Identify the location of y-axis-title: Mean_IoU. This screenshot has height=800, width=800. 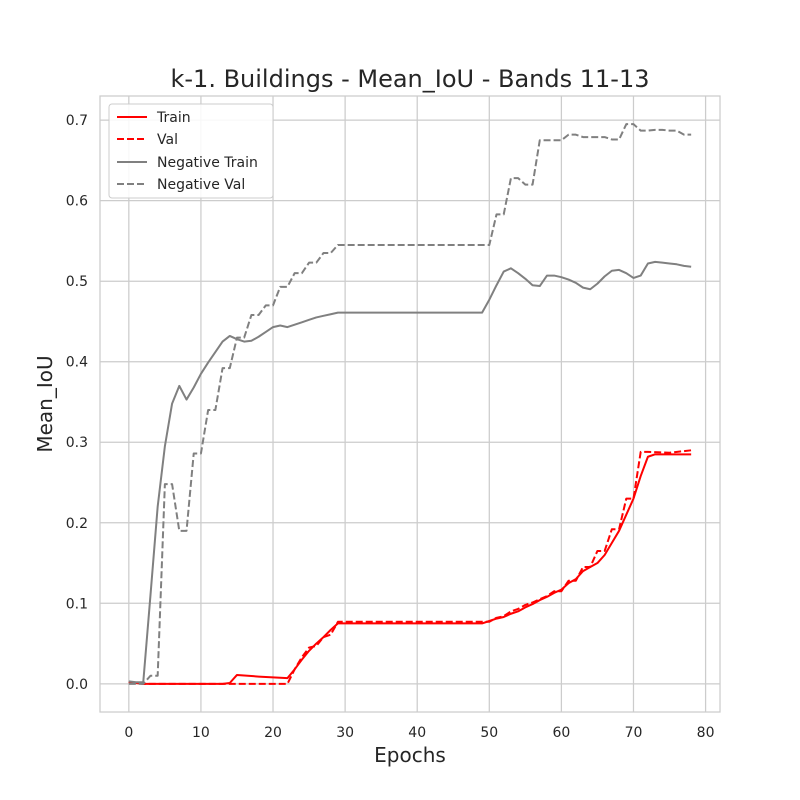
(45, 403).